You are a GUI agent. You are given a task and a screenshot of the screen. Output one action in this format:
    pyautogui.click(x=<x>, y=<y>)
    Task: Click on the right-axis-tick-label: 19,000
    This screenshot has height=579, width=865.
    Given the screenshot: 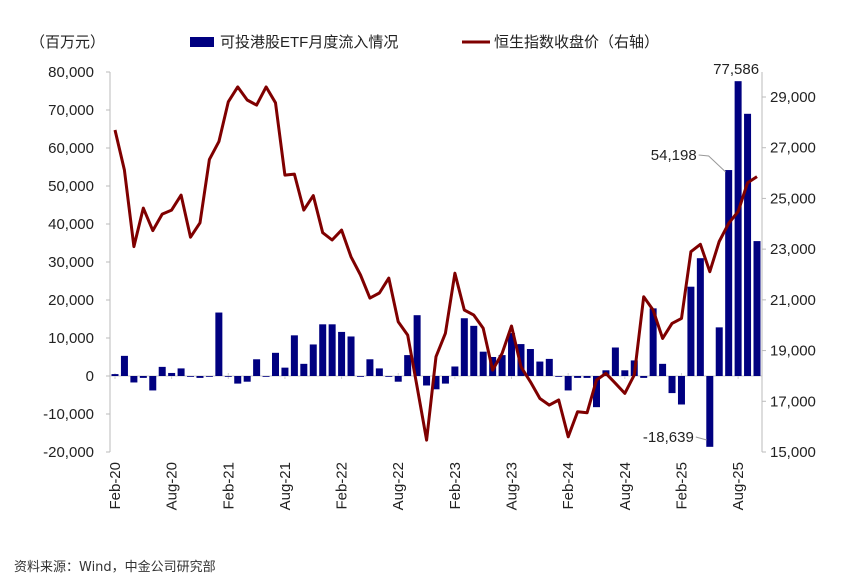 What is the action you would take?
    pyautogui.click(x=793, y=351)
    